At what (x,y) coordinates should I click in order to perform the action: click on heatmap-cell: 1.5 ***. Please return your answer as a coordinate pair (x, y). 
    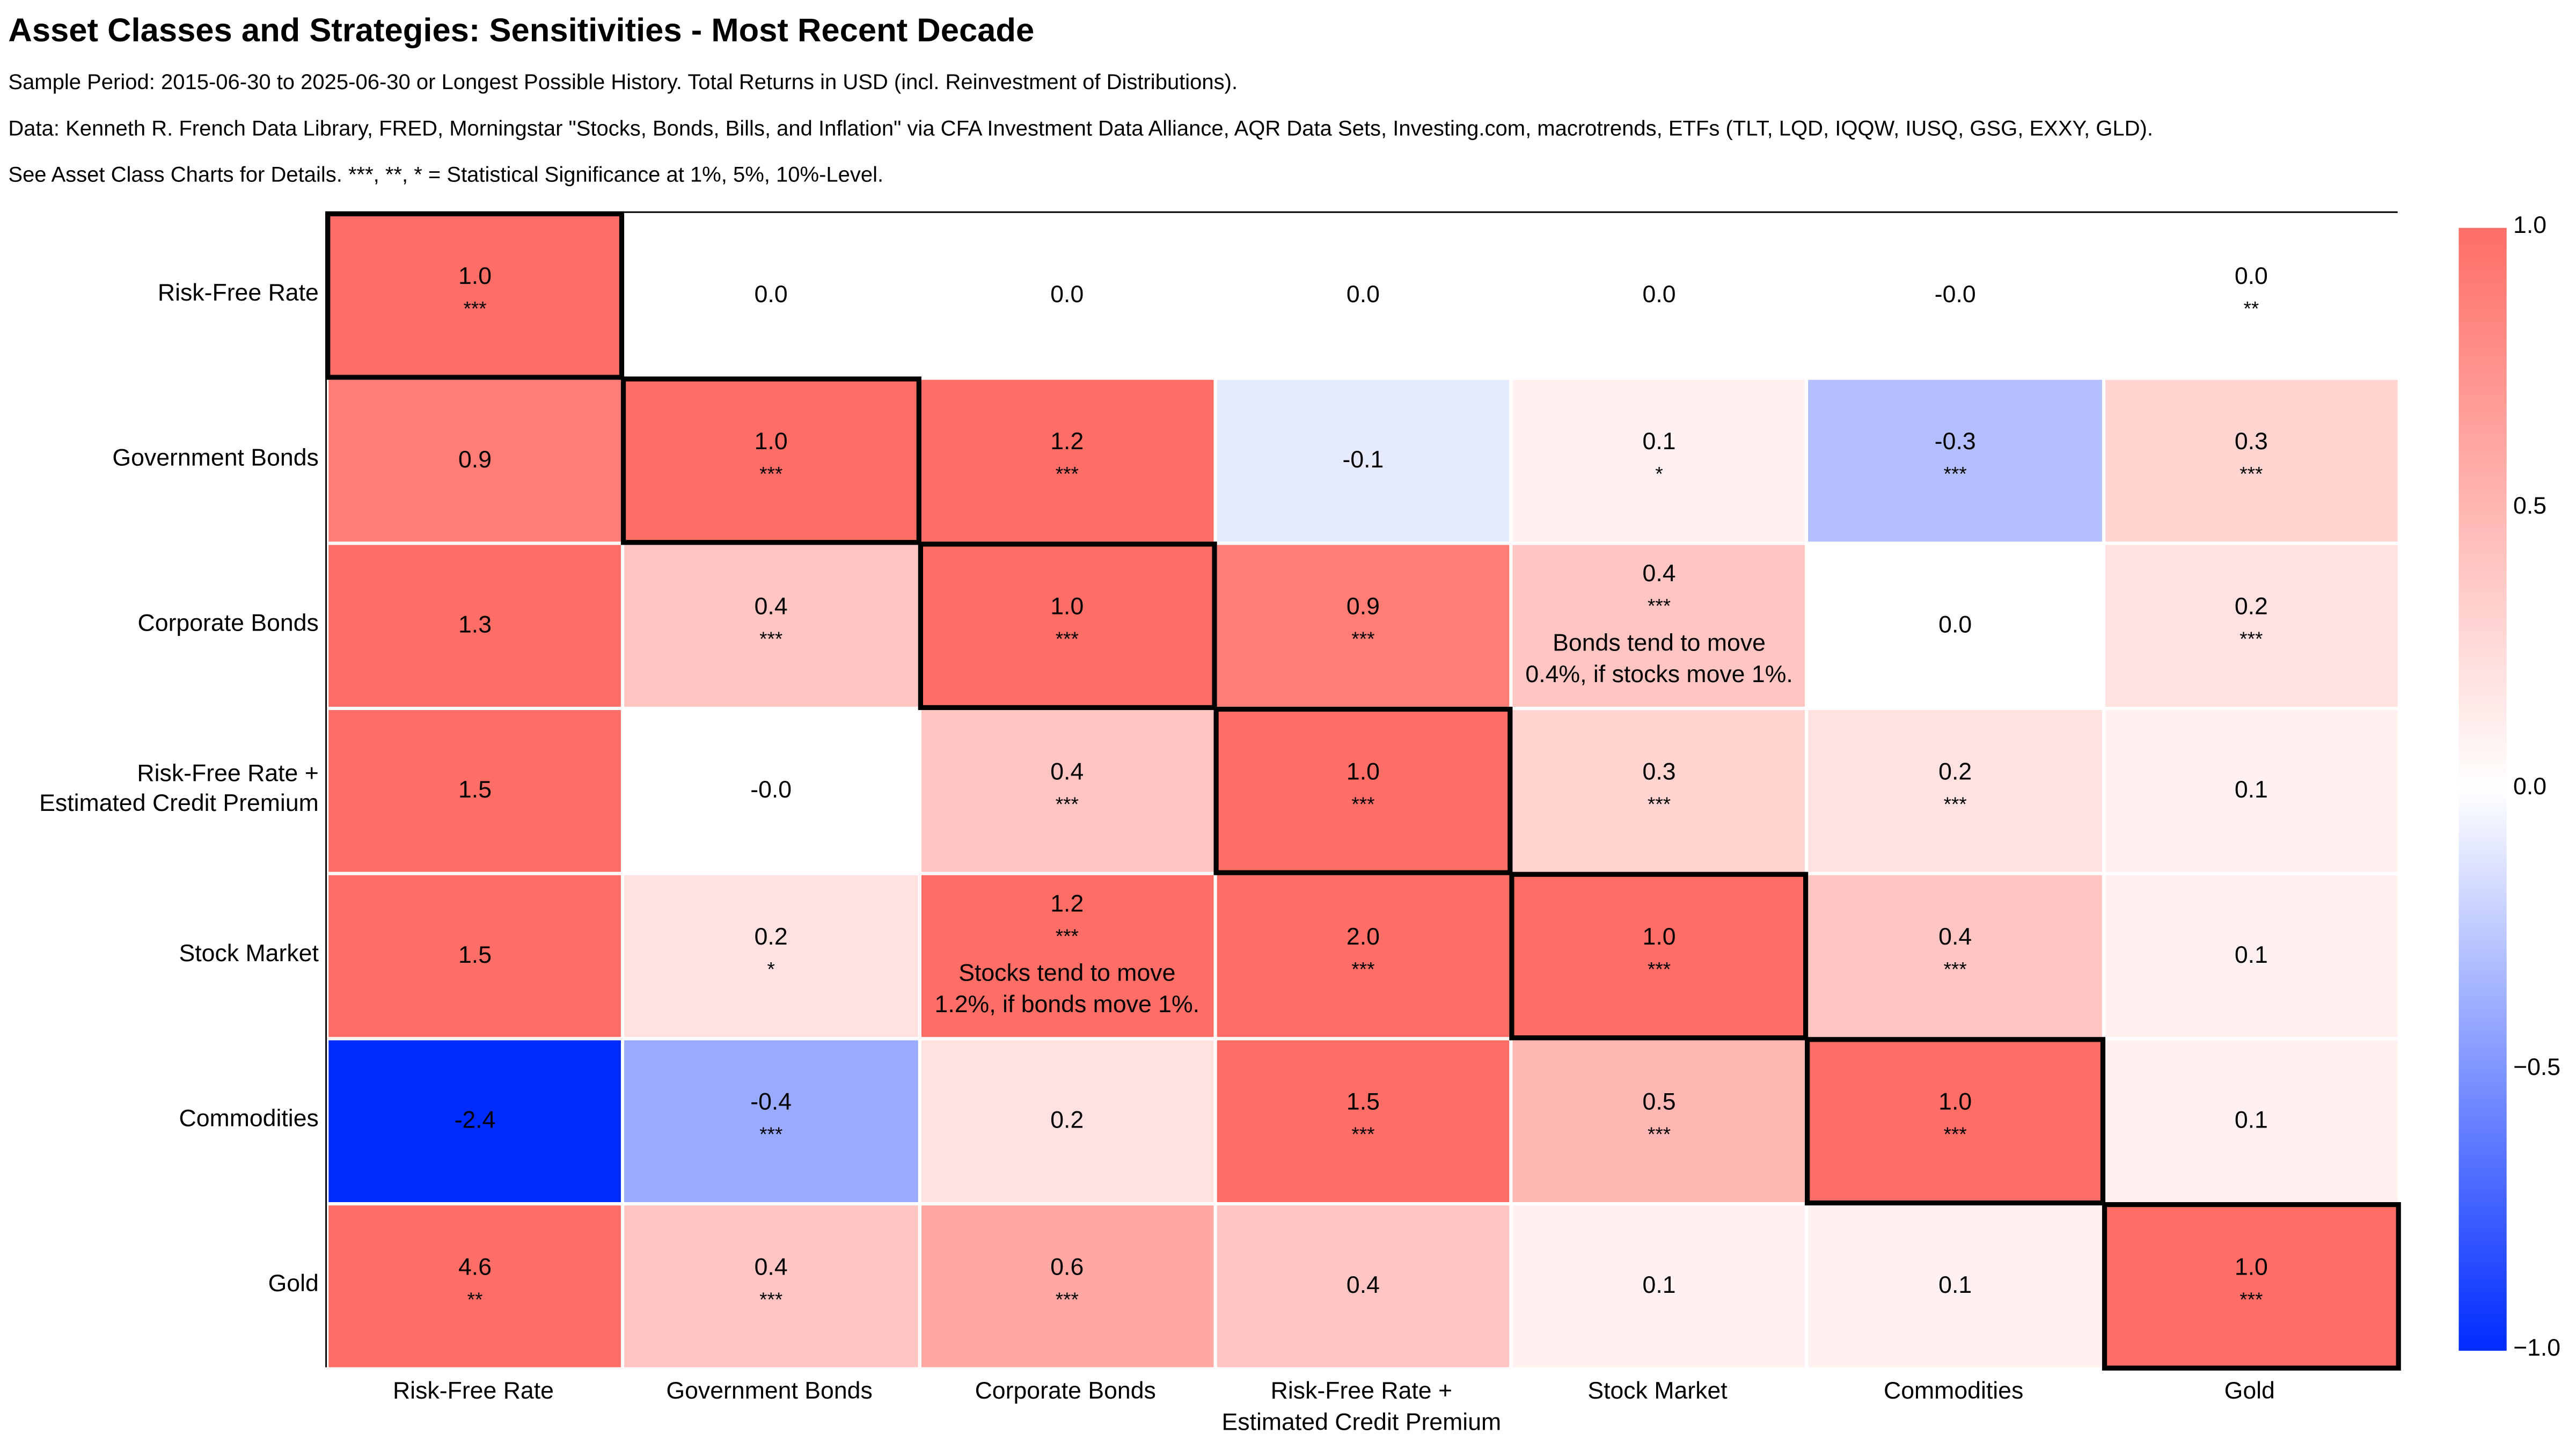
    Looking at the image, I should click on (1363, 1121).